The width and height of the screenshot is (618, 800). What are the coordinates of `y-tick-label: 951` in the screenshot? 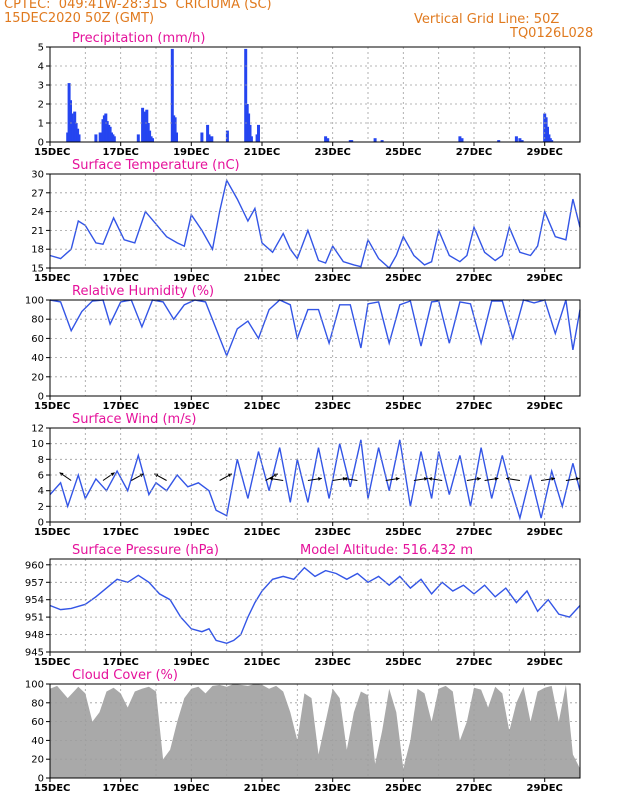 It's located at (34, 618).